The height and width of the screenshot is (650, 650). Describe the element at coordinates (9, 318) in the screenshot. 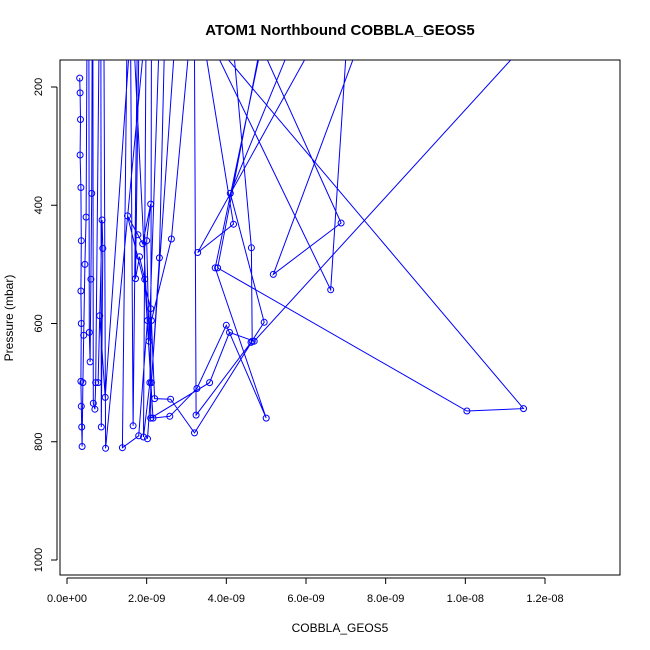

I see `y-axis-label: Pressure (mbar)` at that location.